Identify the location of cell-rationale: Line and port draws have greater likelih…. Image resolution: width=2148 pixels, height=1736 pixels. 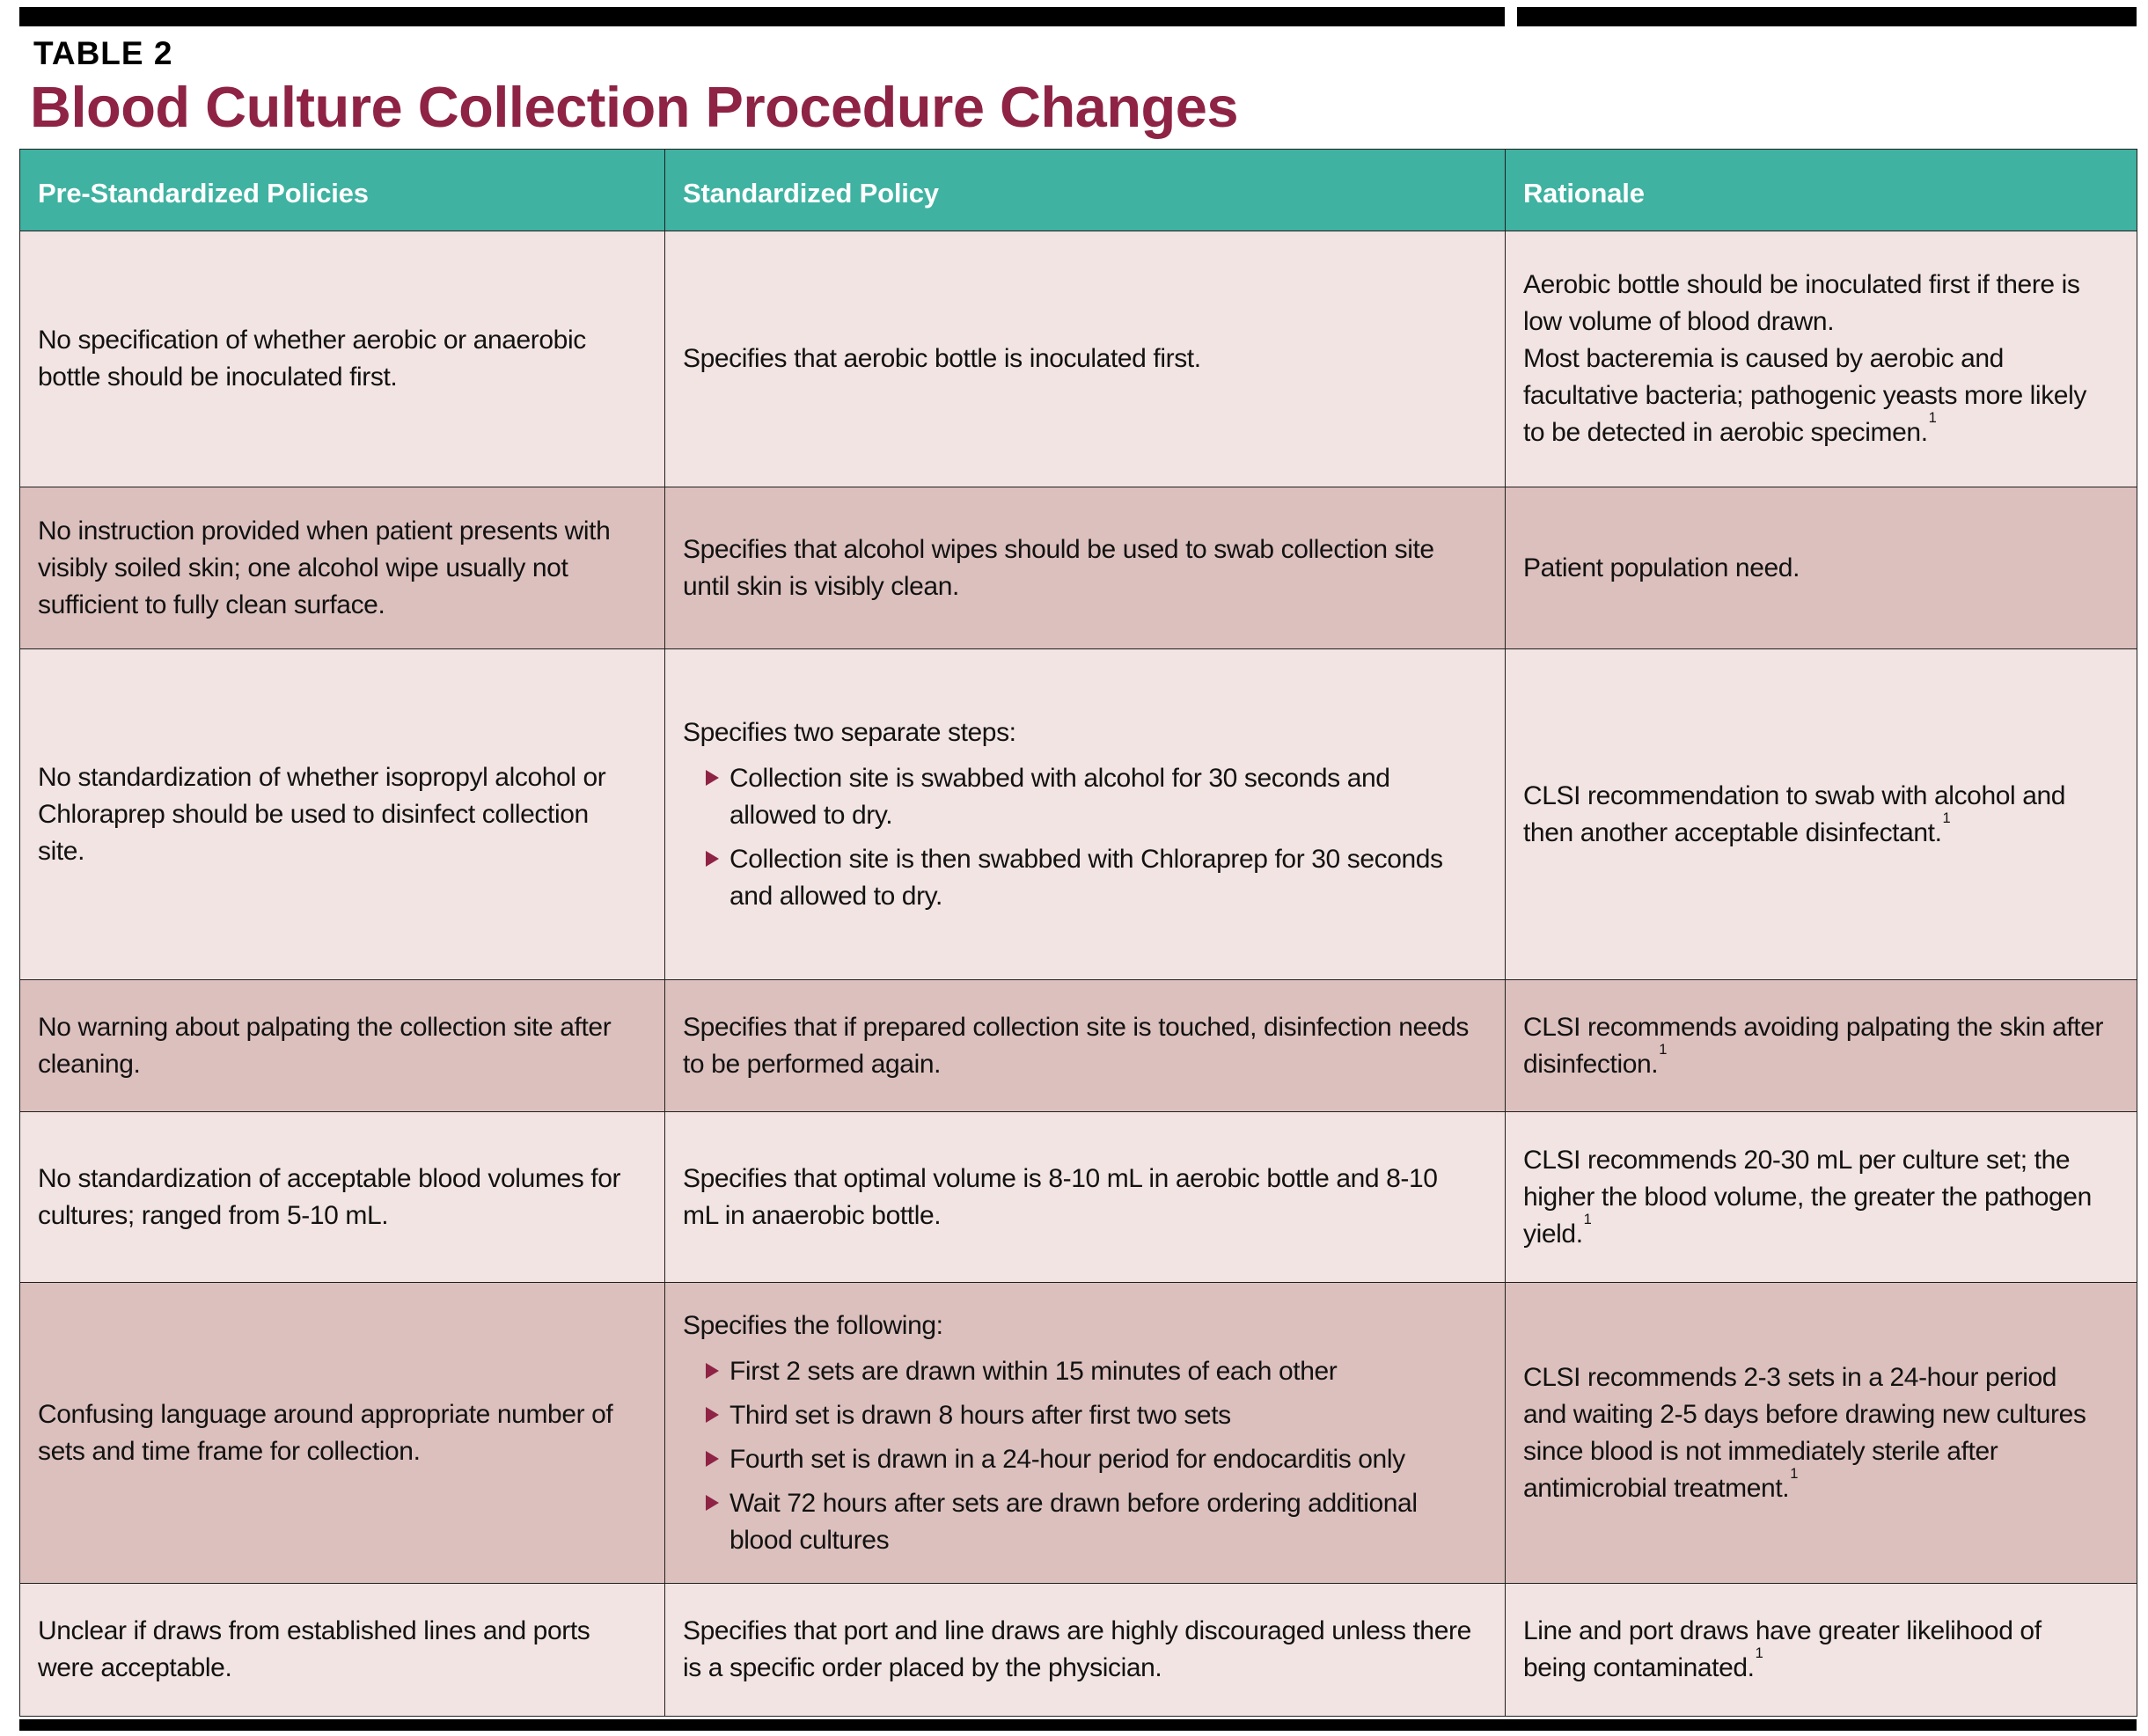
(1821, 1650).